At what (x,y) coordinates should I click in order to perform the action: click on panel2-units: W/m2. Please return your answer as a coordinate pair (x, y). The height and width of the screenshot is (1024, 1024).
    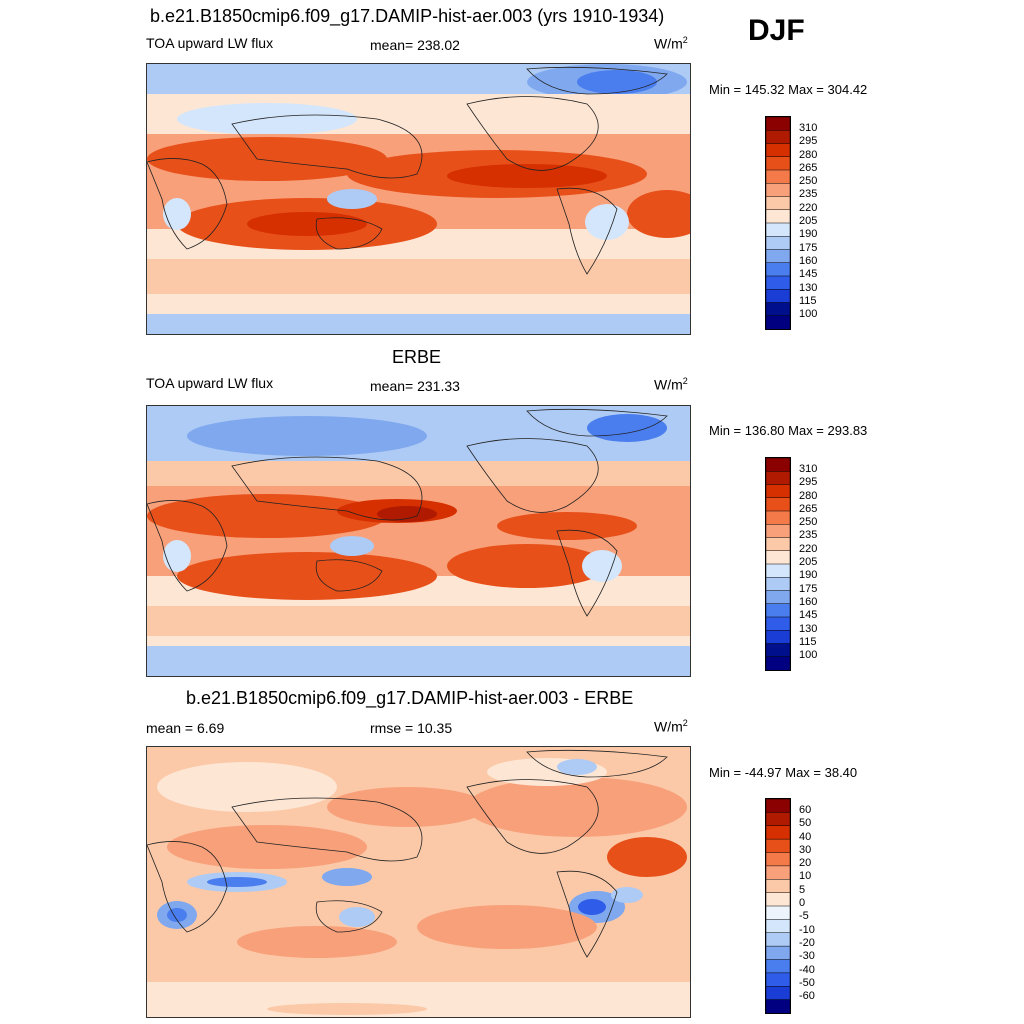
    Looking at the image, I should click on (671, 384).